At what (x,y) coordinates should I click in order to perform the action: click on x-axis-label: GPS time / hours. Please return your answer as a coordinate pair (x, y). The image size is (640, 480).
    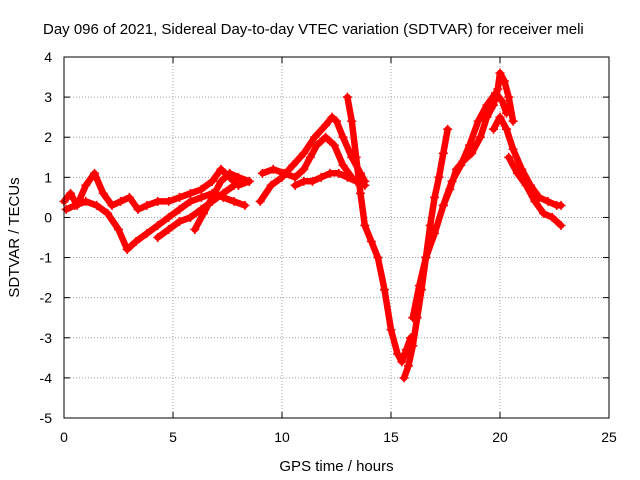
    Looking at the image, I should click on (336, 466).